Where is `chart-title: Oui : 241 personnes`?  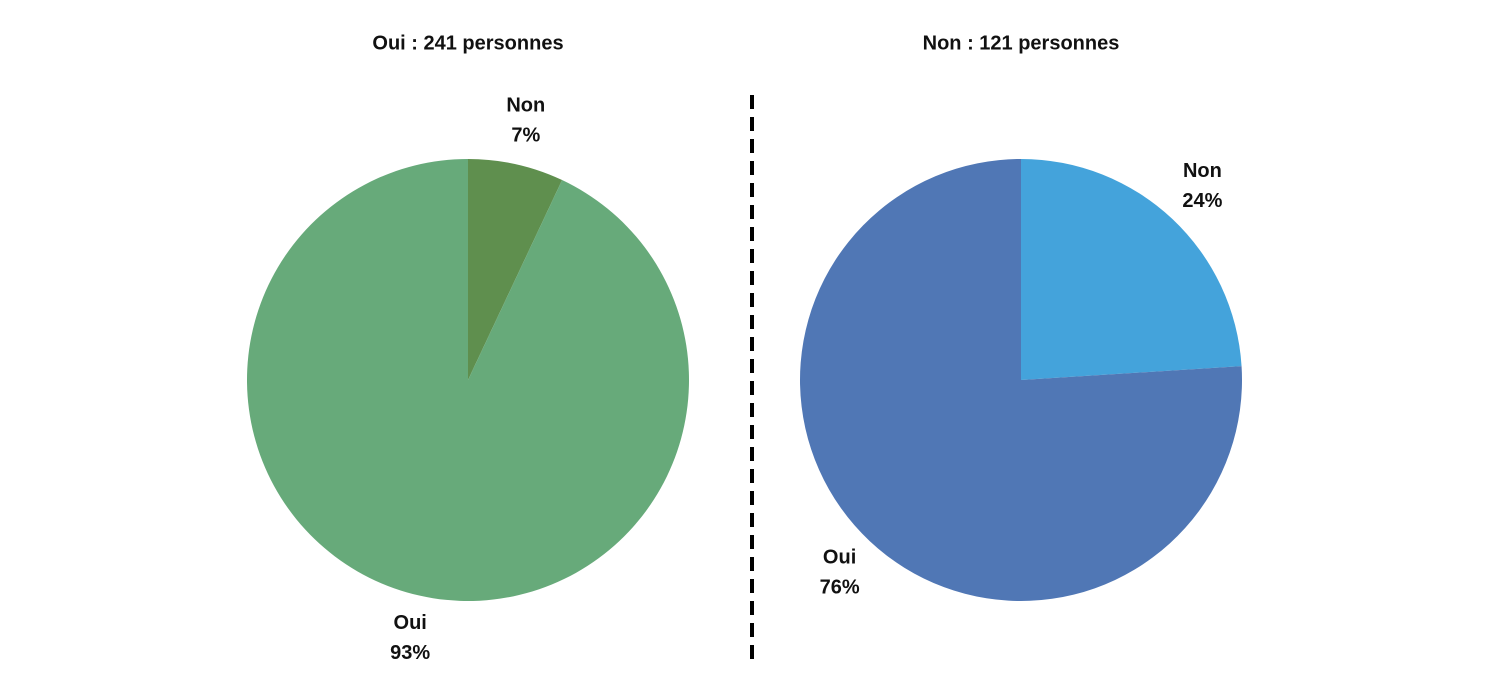 chart-title: Oui : 241 personnes is located at coordinates (467, 43).